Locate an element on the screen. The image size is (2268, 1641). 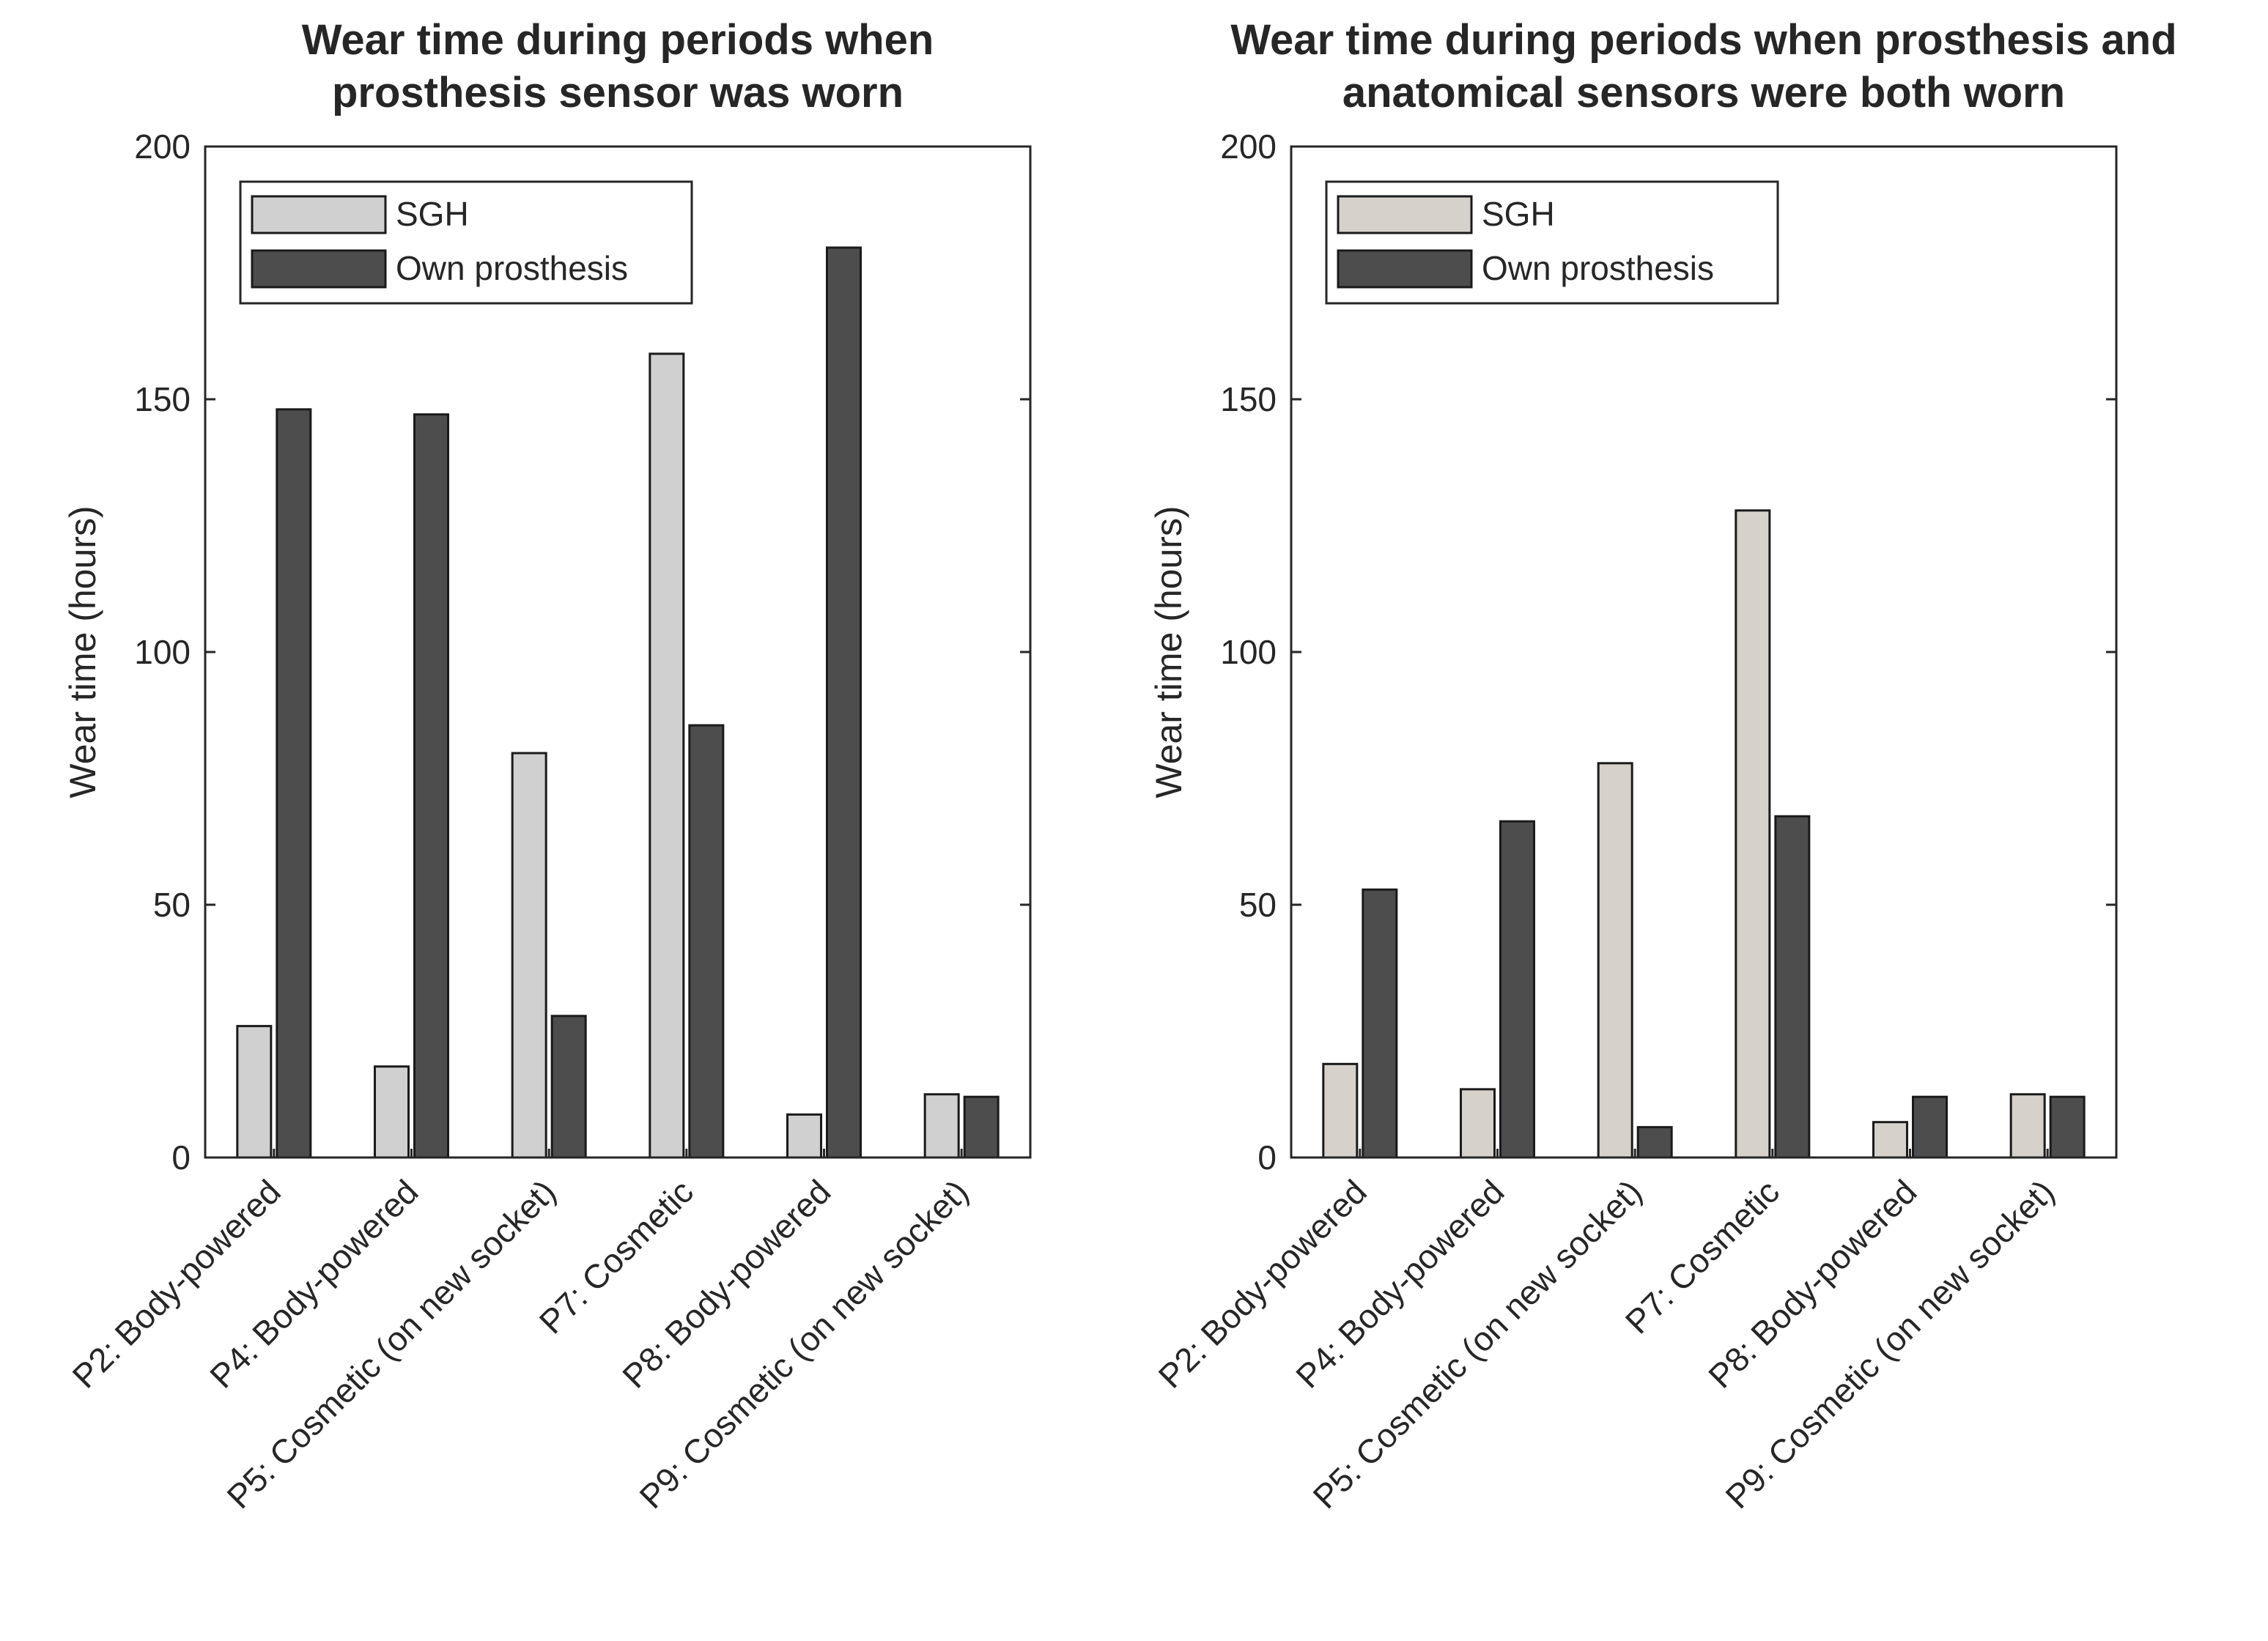
chart-title-line-2: prosthesis sensor was worn is located at coordinates (618, 92).